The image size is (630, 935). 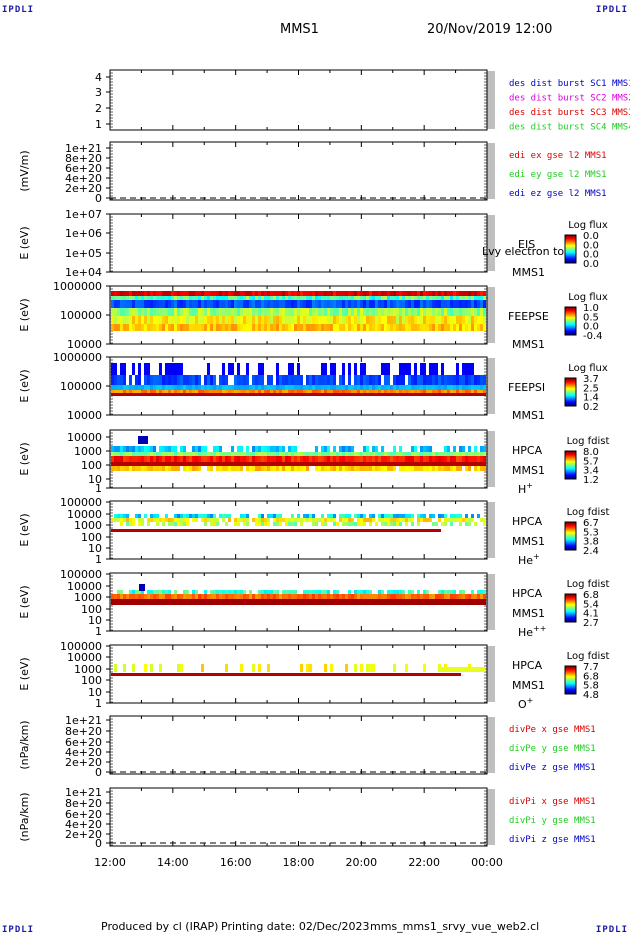 I want to click on series-label: divPe y gse MMS1, so click(x=552, y=749).